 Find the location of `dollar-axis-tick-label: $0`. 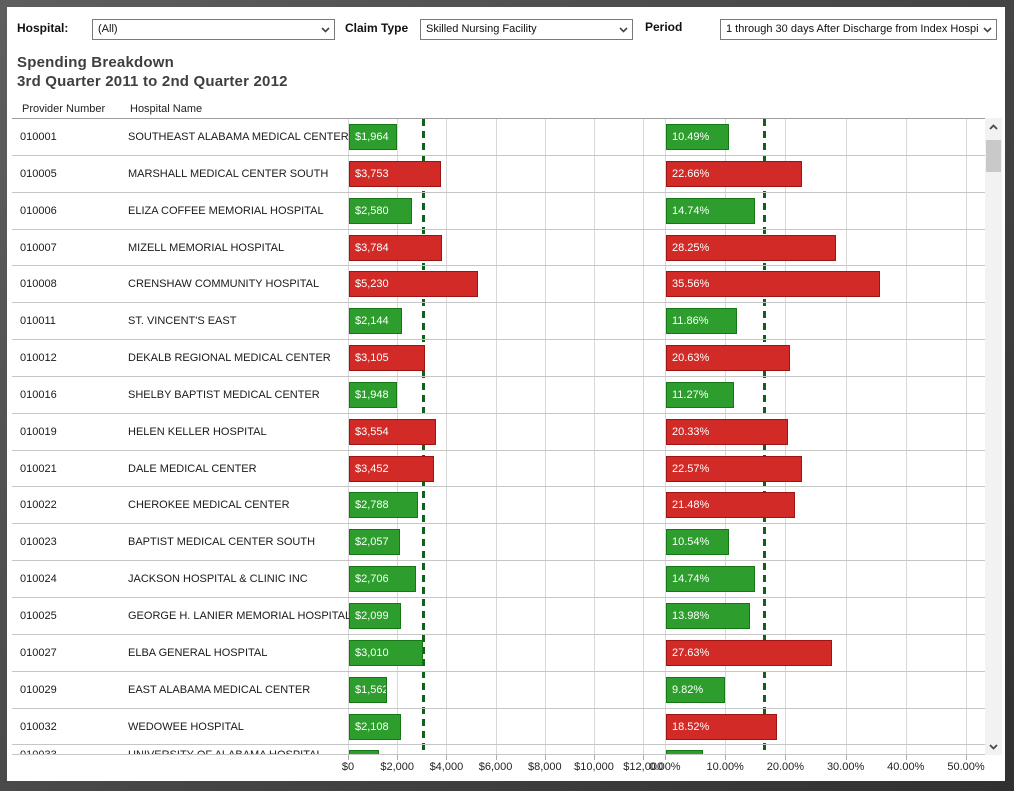

dollar-axis-tick-label: $0 is located at coordinates (348, 767).